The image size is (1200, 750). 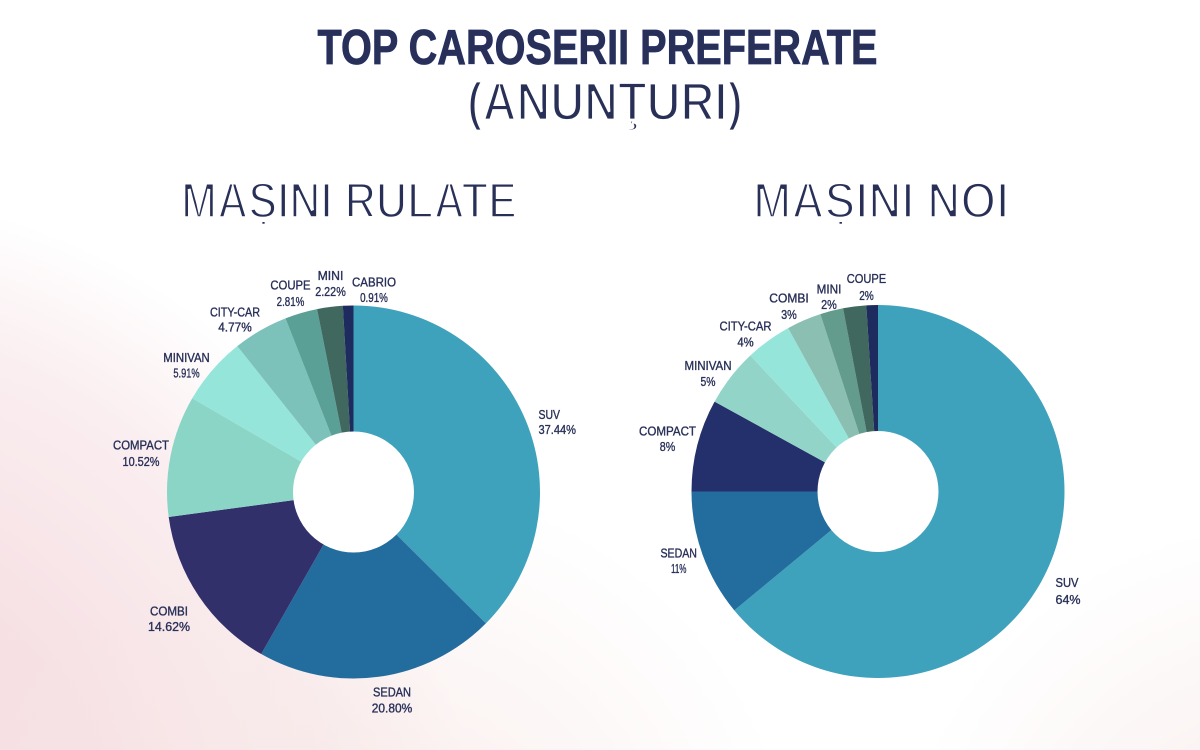 I want to click on svg-text: 37.44%, so click(x=558, y=430).